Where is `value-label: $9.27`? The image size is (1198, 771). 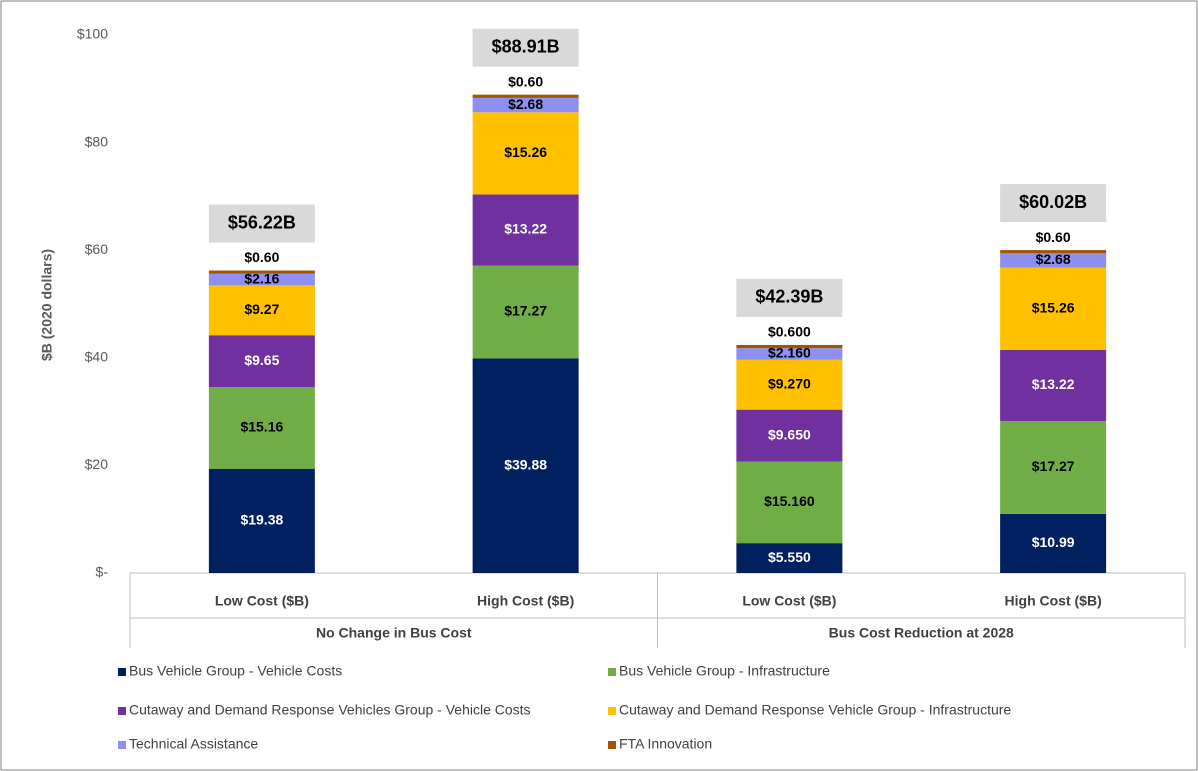
value-label: $9.27 is located at coordinates (261, 309).